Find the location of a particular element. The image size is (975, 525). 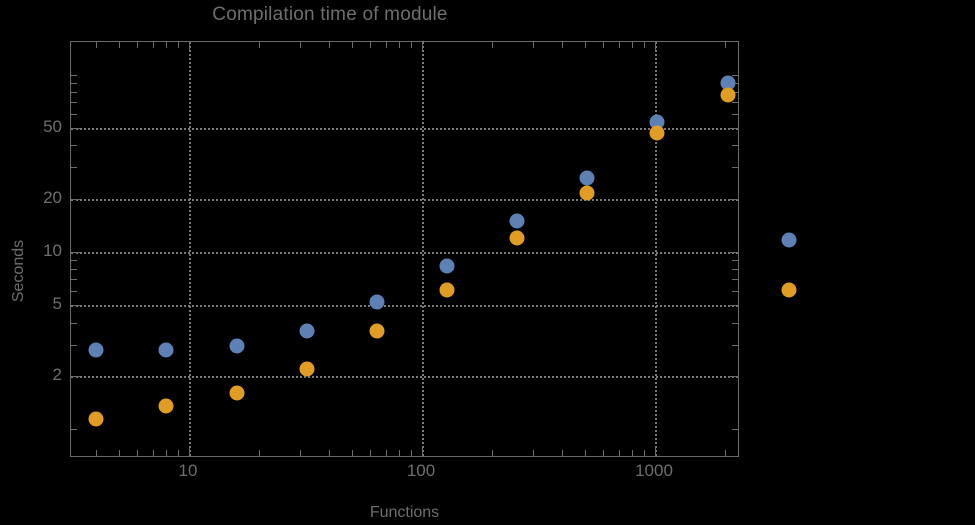

y-axis-tick-label: 2 is located at coordinates (57, 374).